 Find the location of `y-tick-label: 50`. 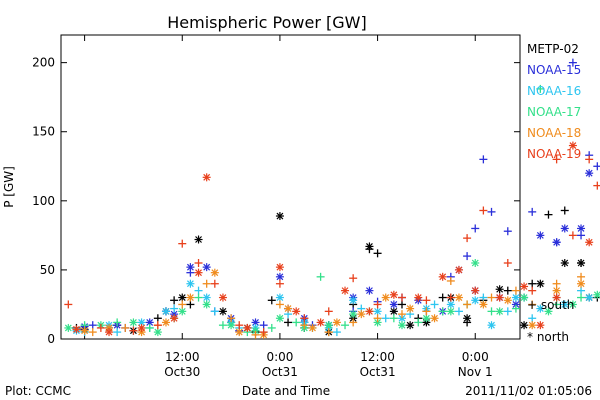

y-tick-label: 50 is located at coordinates (47, 270).